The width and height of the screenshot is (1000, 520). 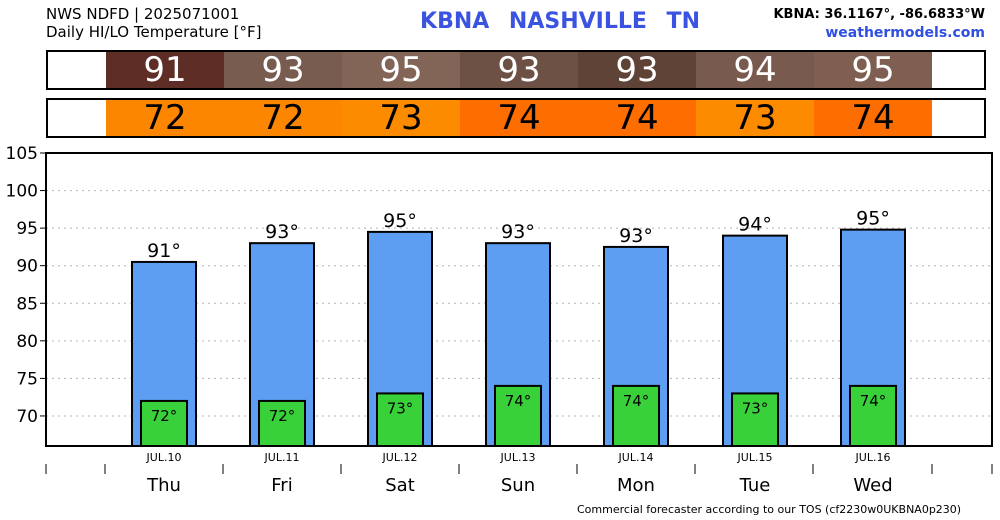 I want to click on low-temperature-strip: 72 72 73 74 74 73 74, so click(x=516, y=118).